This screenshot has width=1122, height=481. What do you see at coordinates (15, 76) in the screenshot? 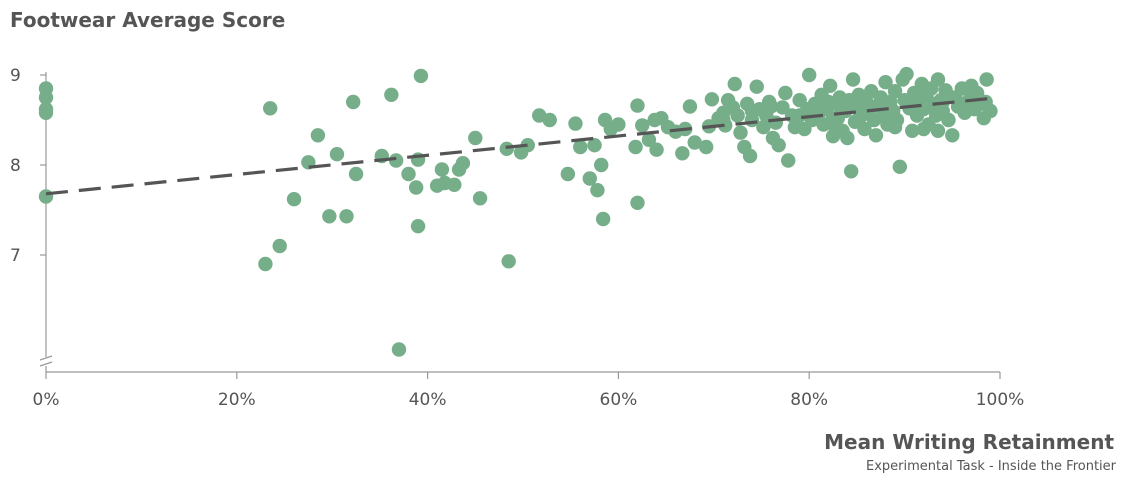
I see `y-tick-label: 9` at bounding box center [15, 76].